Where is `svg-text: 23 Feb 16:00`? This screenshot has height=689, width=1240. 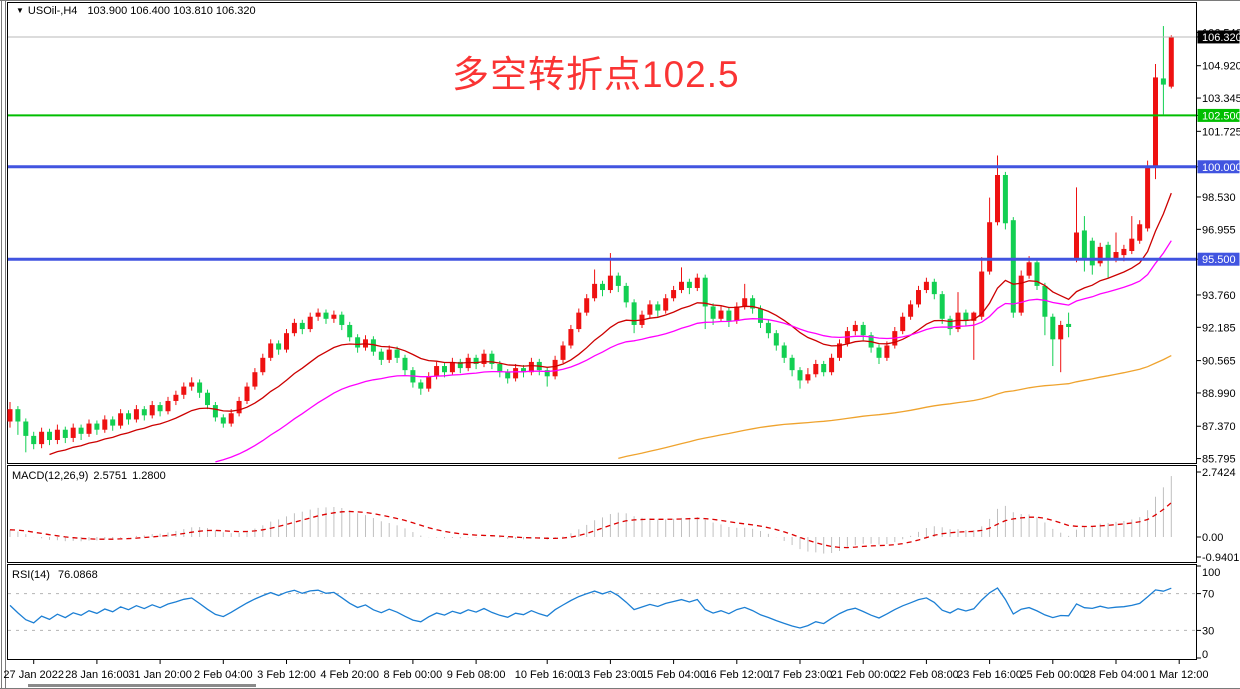 svg-text: 23 Feb 16:00 is located at coordinates (989, 675).